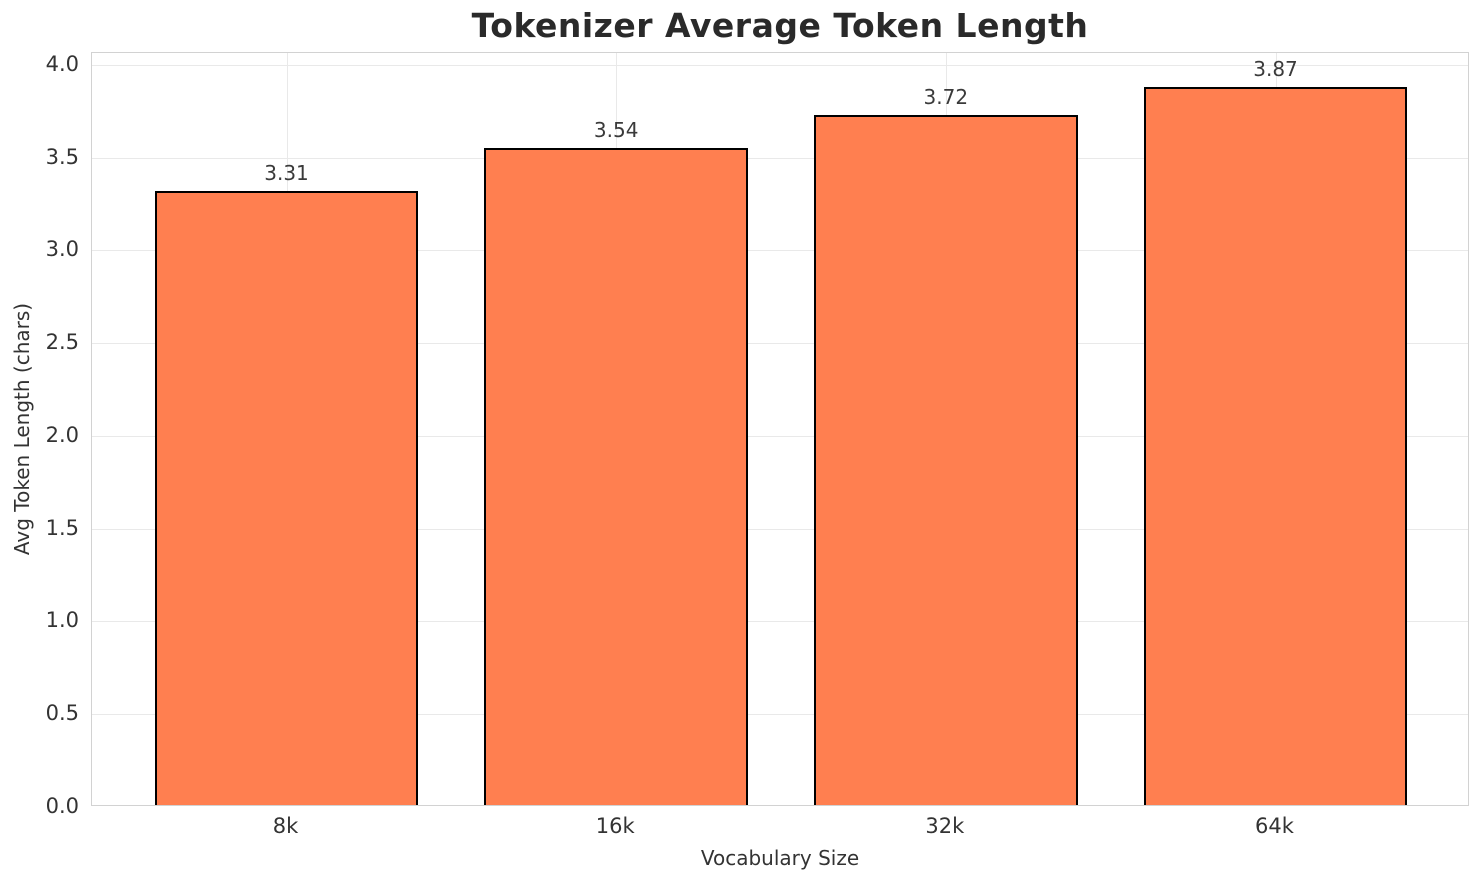 This screenshot has width=1484, height=885. What do you see at coordinates (780, 858) in the screenshot?
I see `x-axis-label: Vocabulary Size` at bounding box center [780, 858].